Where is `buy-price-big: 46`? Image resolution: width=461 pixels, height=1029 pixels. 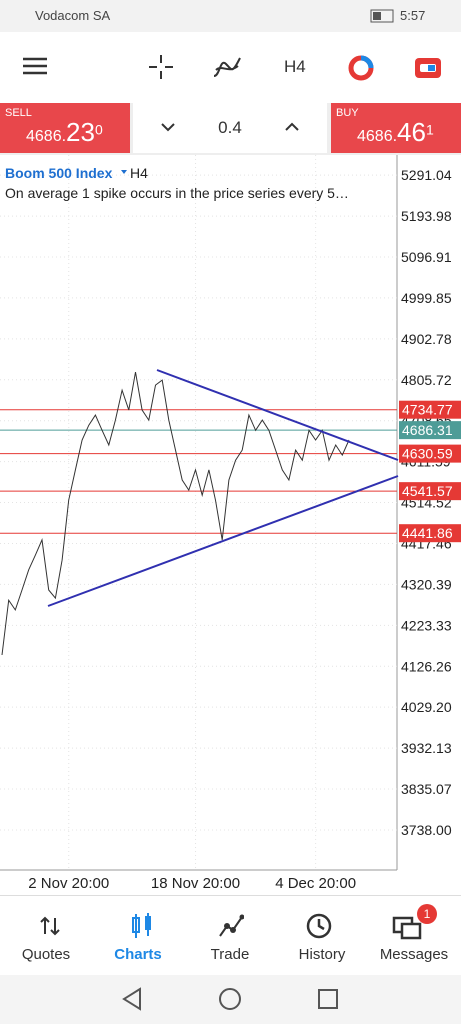 buy-price-big: 46 is located at coordinates (411, 132).